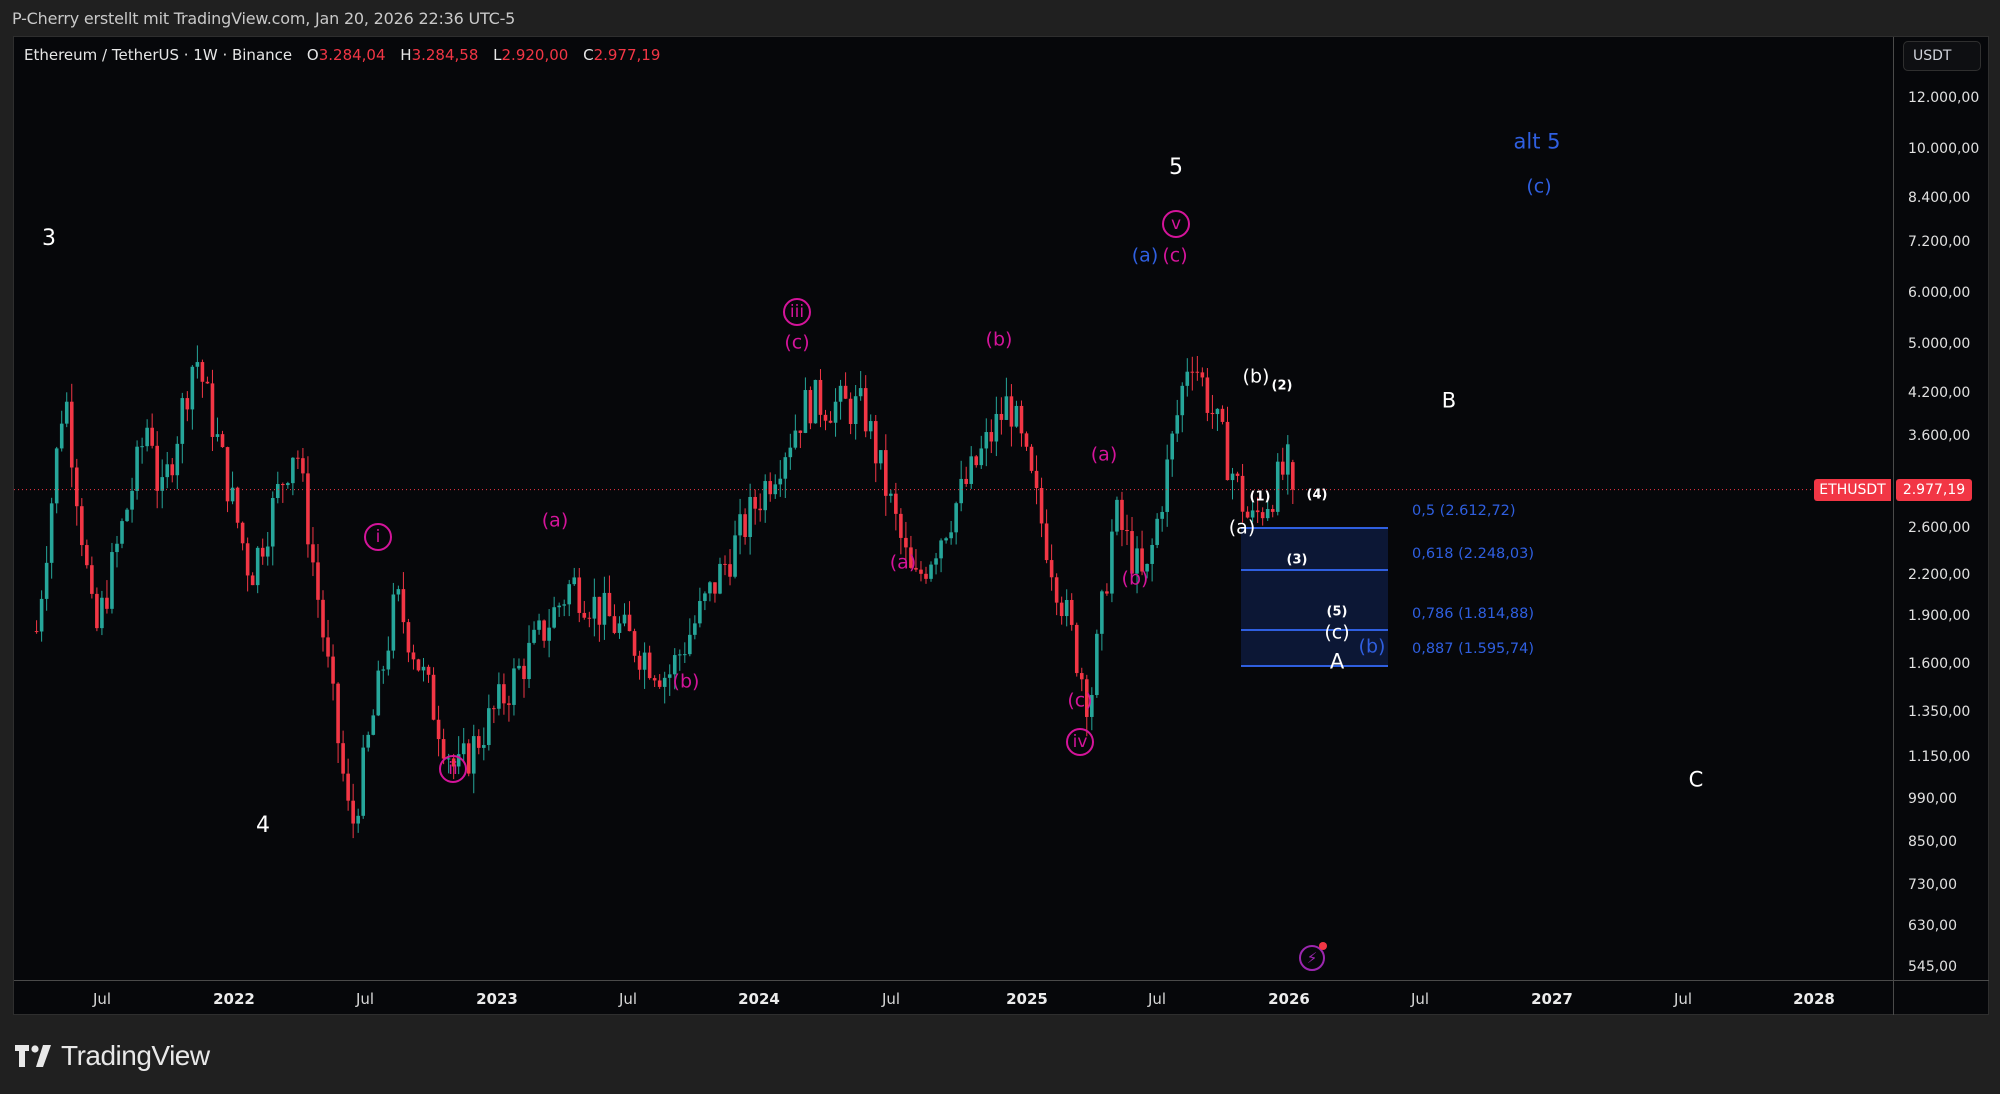 The height and width of the screenshot is (1094, 2000). Describe the element at coordinates (1939, 392) in the screenshot. I see `price-tick: 4.200,00` at that location.